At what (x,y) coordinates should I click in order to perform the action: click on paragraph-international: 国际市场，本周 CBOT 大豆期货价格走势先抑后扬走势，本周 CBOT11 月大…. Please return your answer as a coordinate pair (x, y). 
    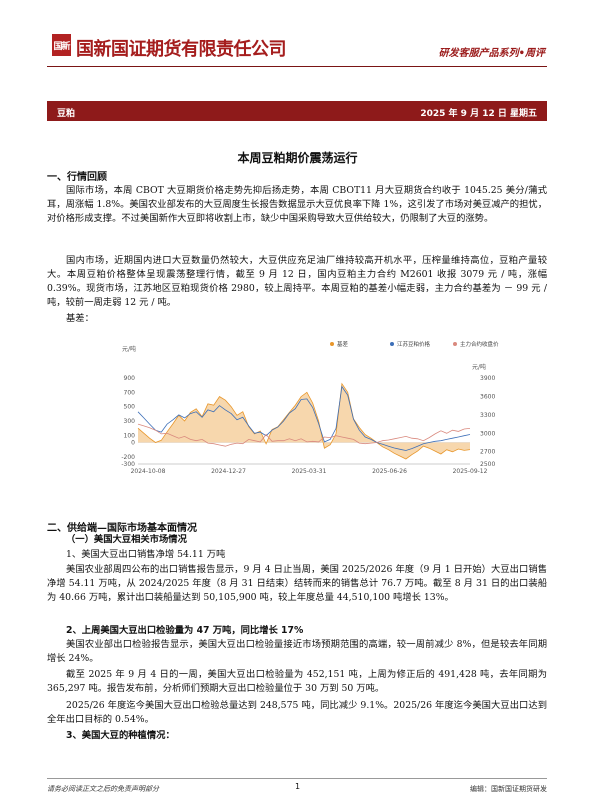
    Looking at the image, I should click on (297, 204).